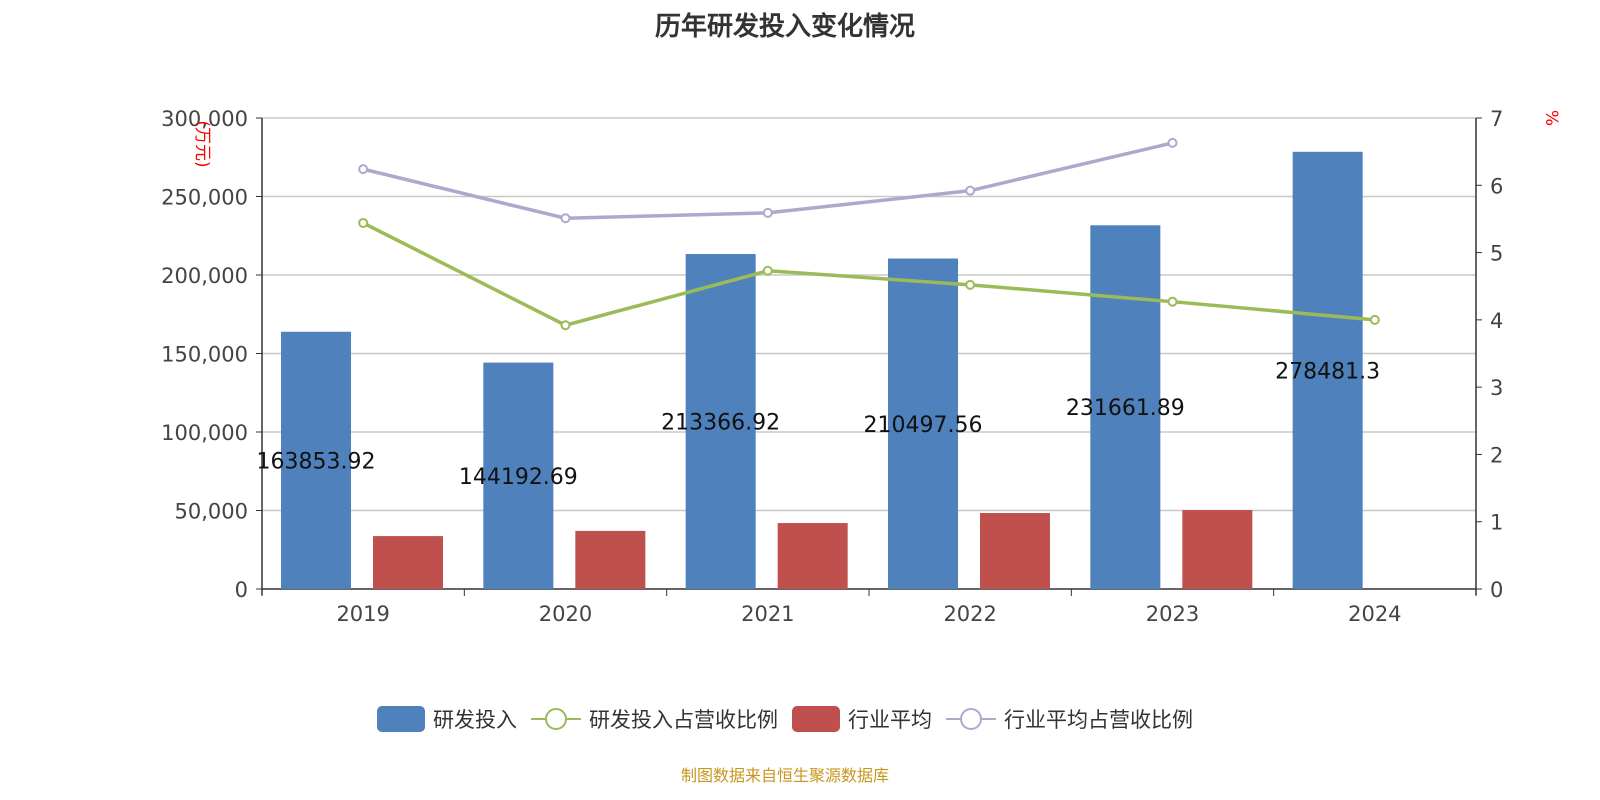  I want to click on right-tick-label: 2, so click(1496, 455).